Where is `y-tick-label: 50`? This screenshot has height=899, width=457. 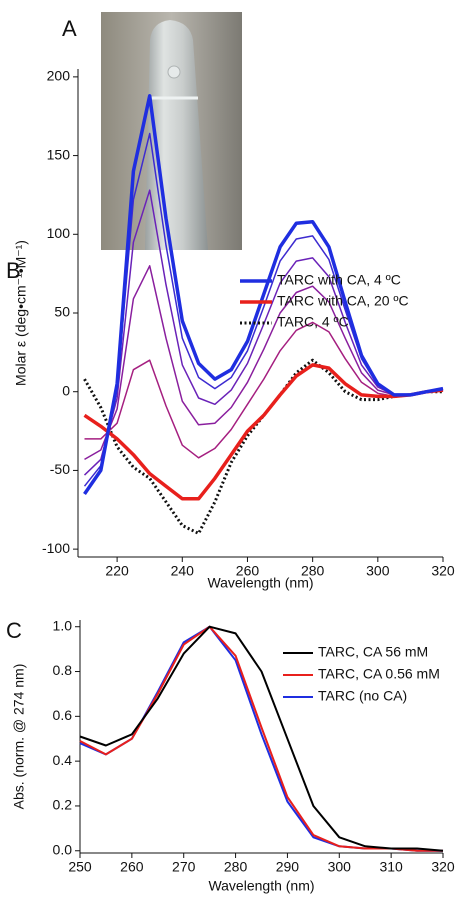 y-tick-label: 50 is located at coordinates (62, 312).